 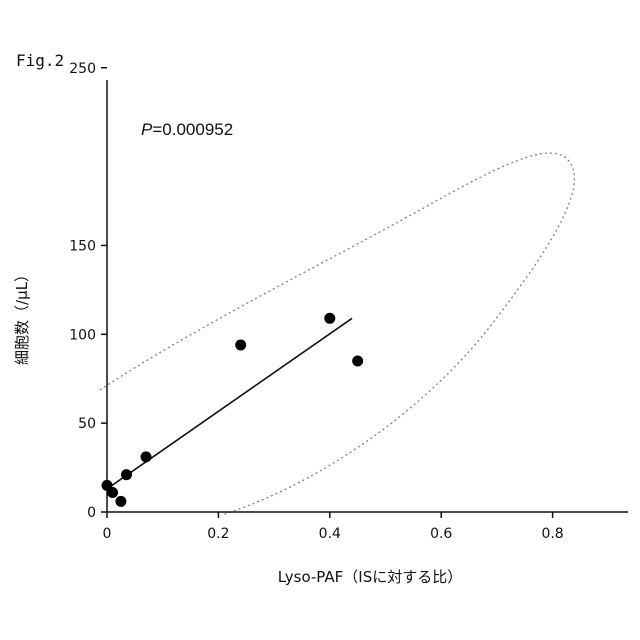 I want to click on x-tick-label: 0, so click(x=107, y=534).